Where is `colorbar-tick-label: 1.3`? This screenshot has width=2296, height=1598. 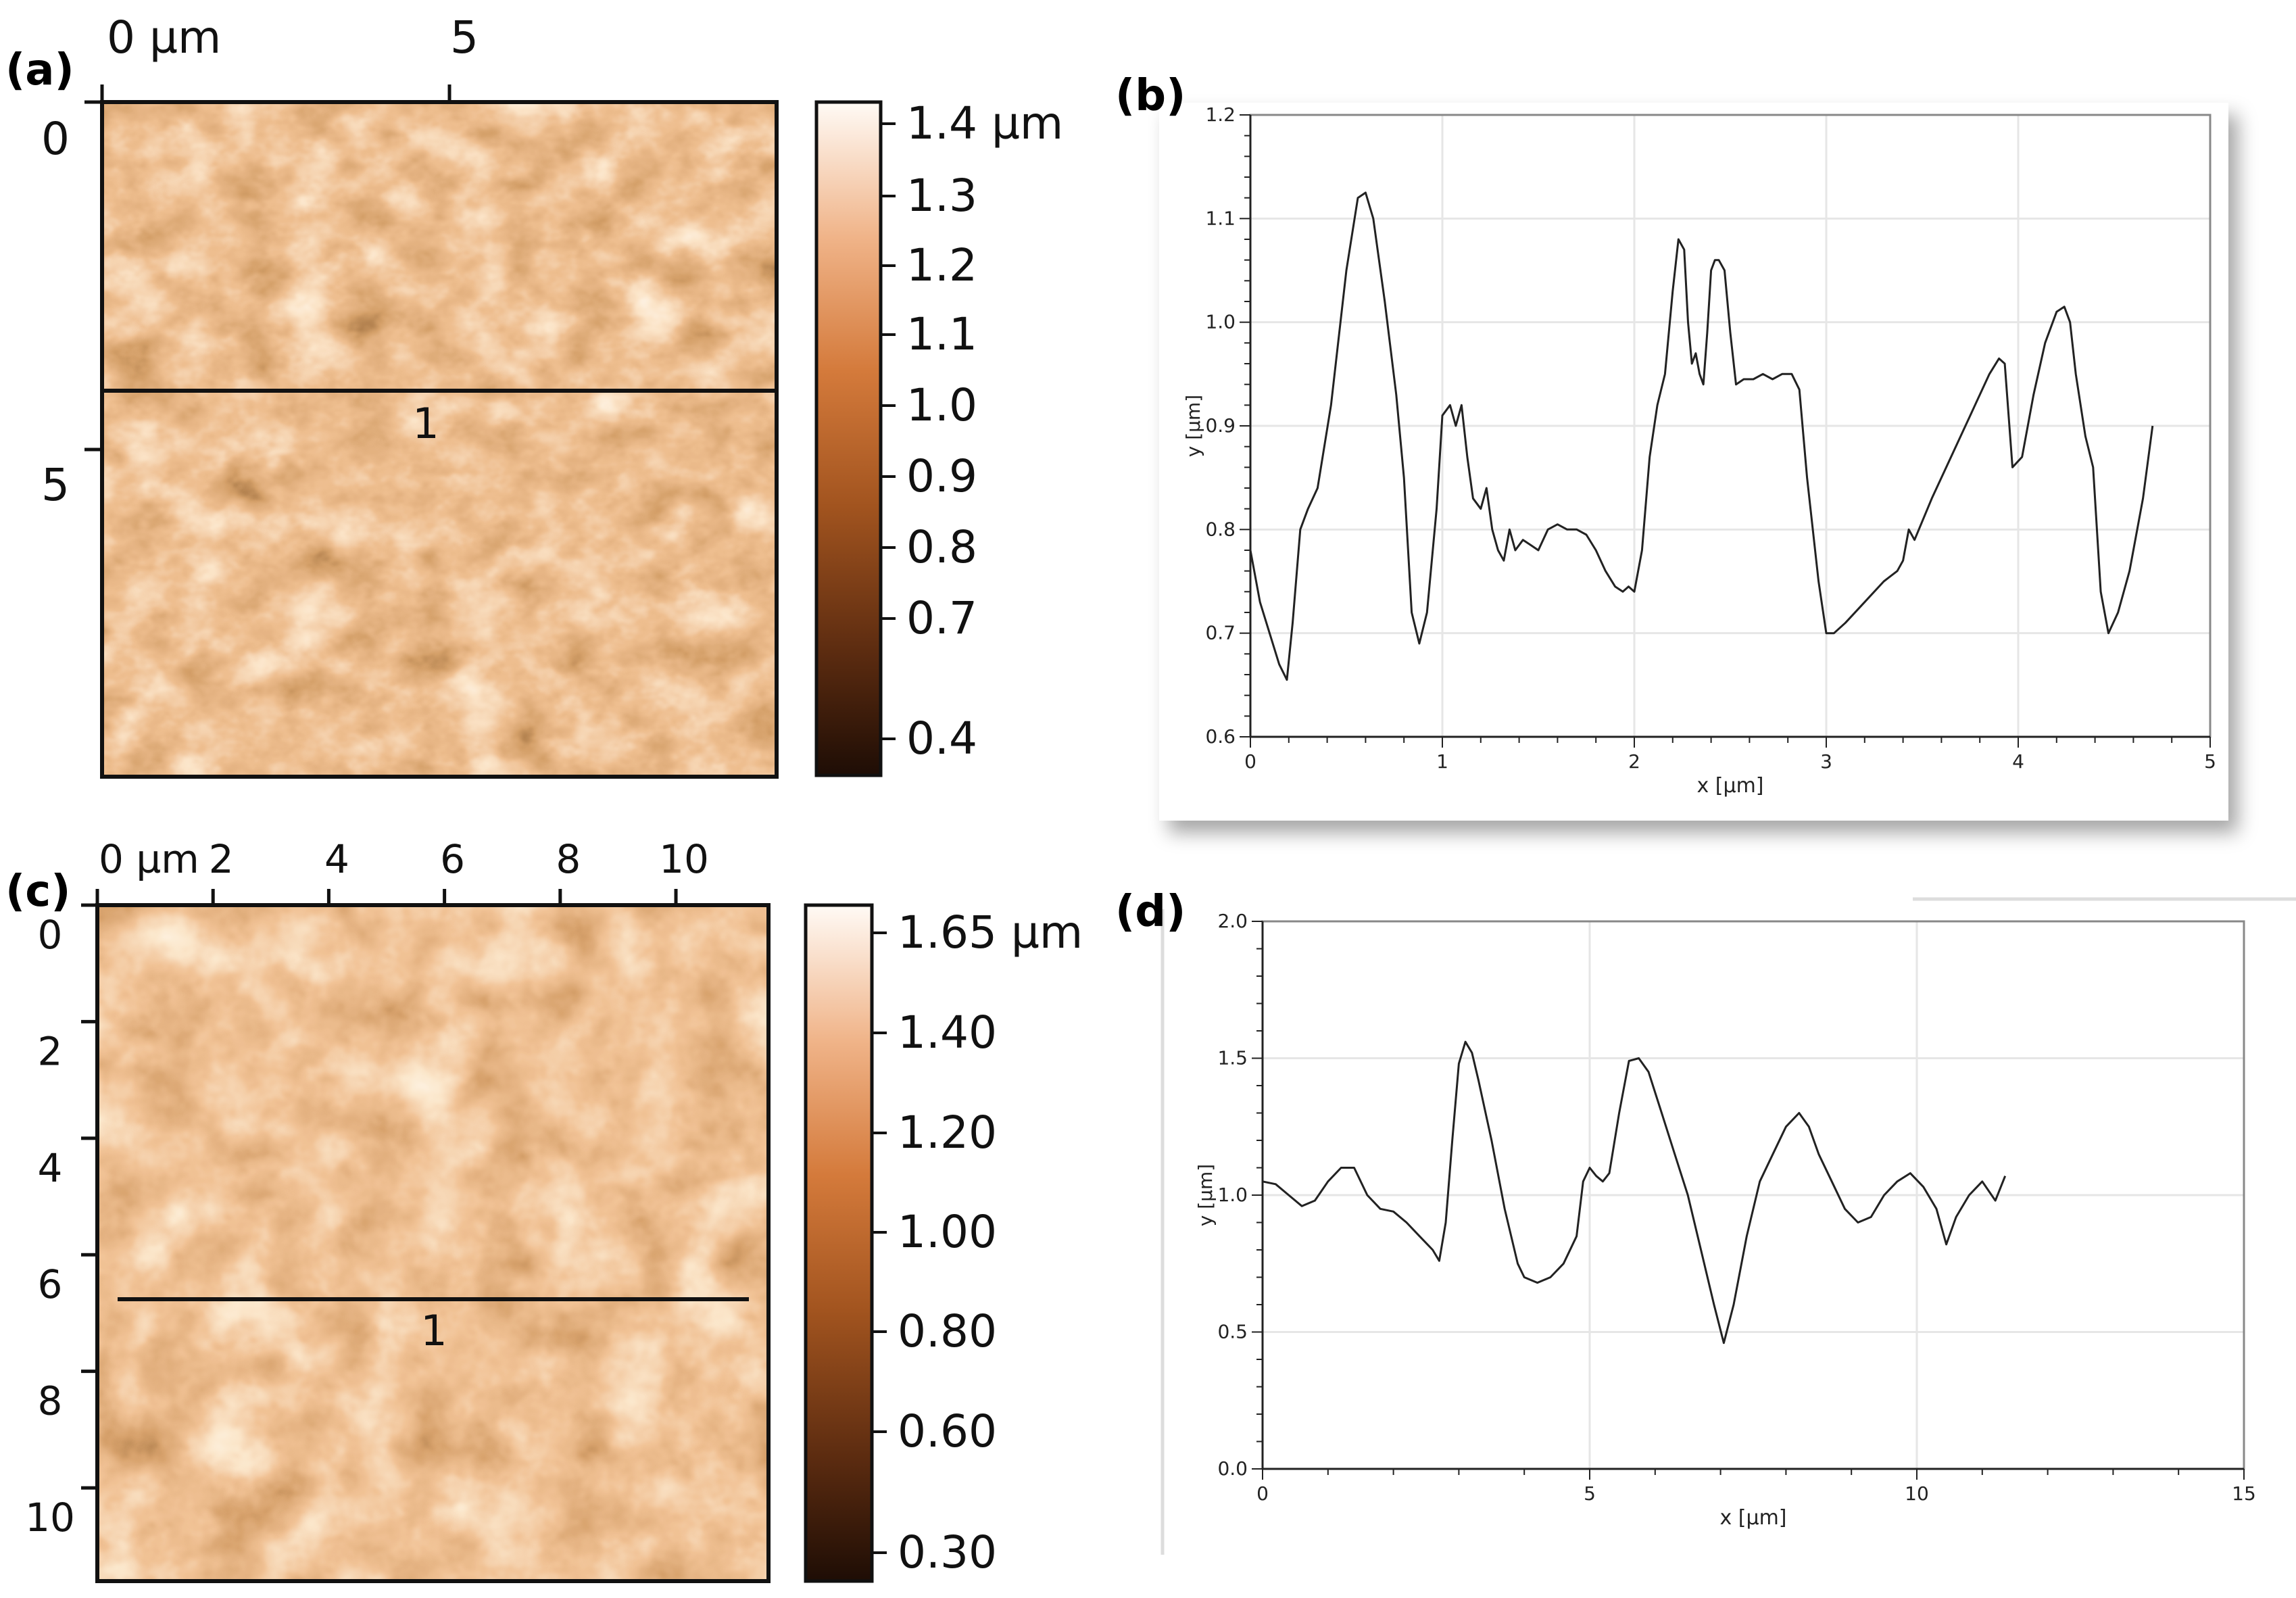 colorbar-tick-label: 1.3 is located at coordinates (941, 196).